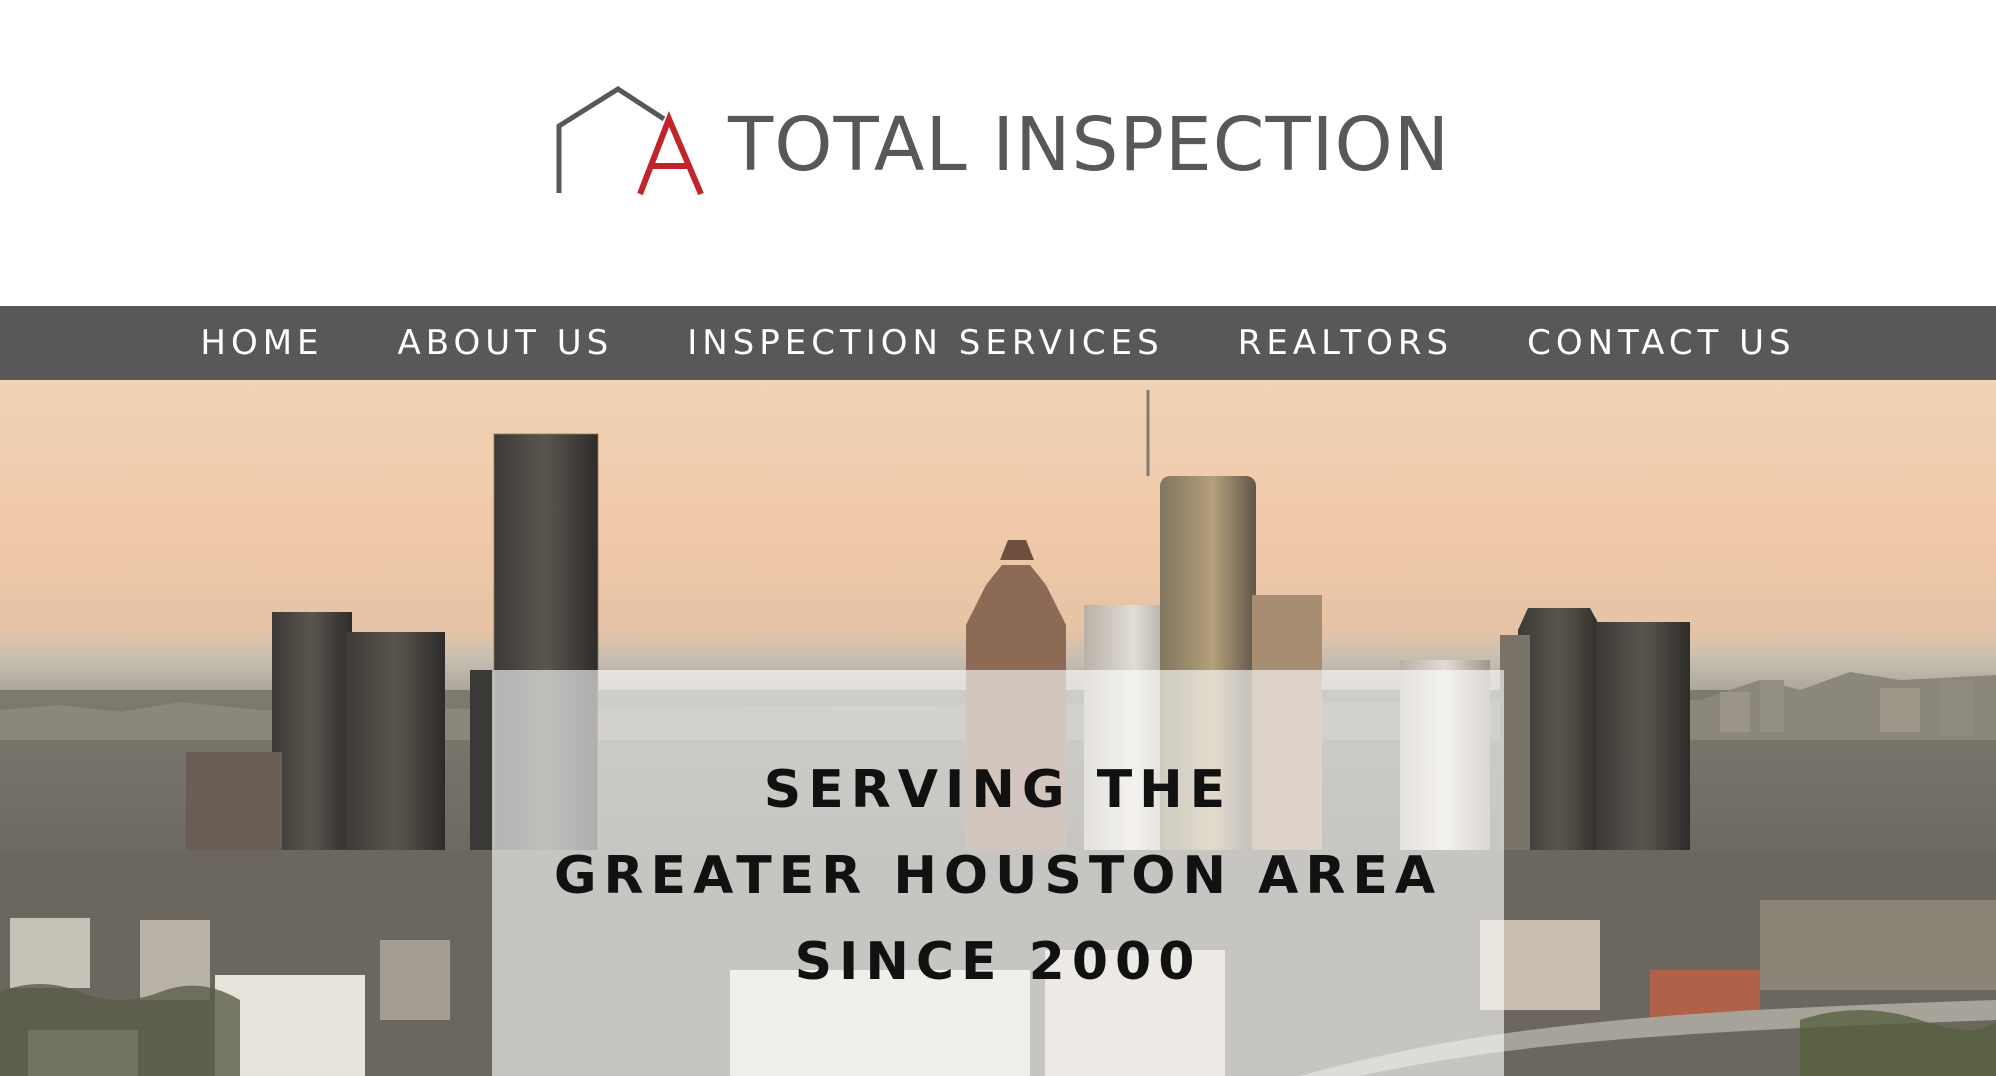  What do you see at coordinates (998, 962) in the screenshot?
I see `hero-heading-line-3: SINCE 2000` at bounding box center [998, 962].